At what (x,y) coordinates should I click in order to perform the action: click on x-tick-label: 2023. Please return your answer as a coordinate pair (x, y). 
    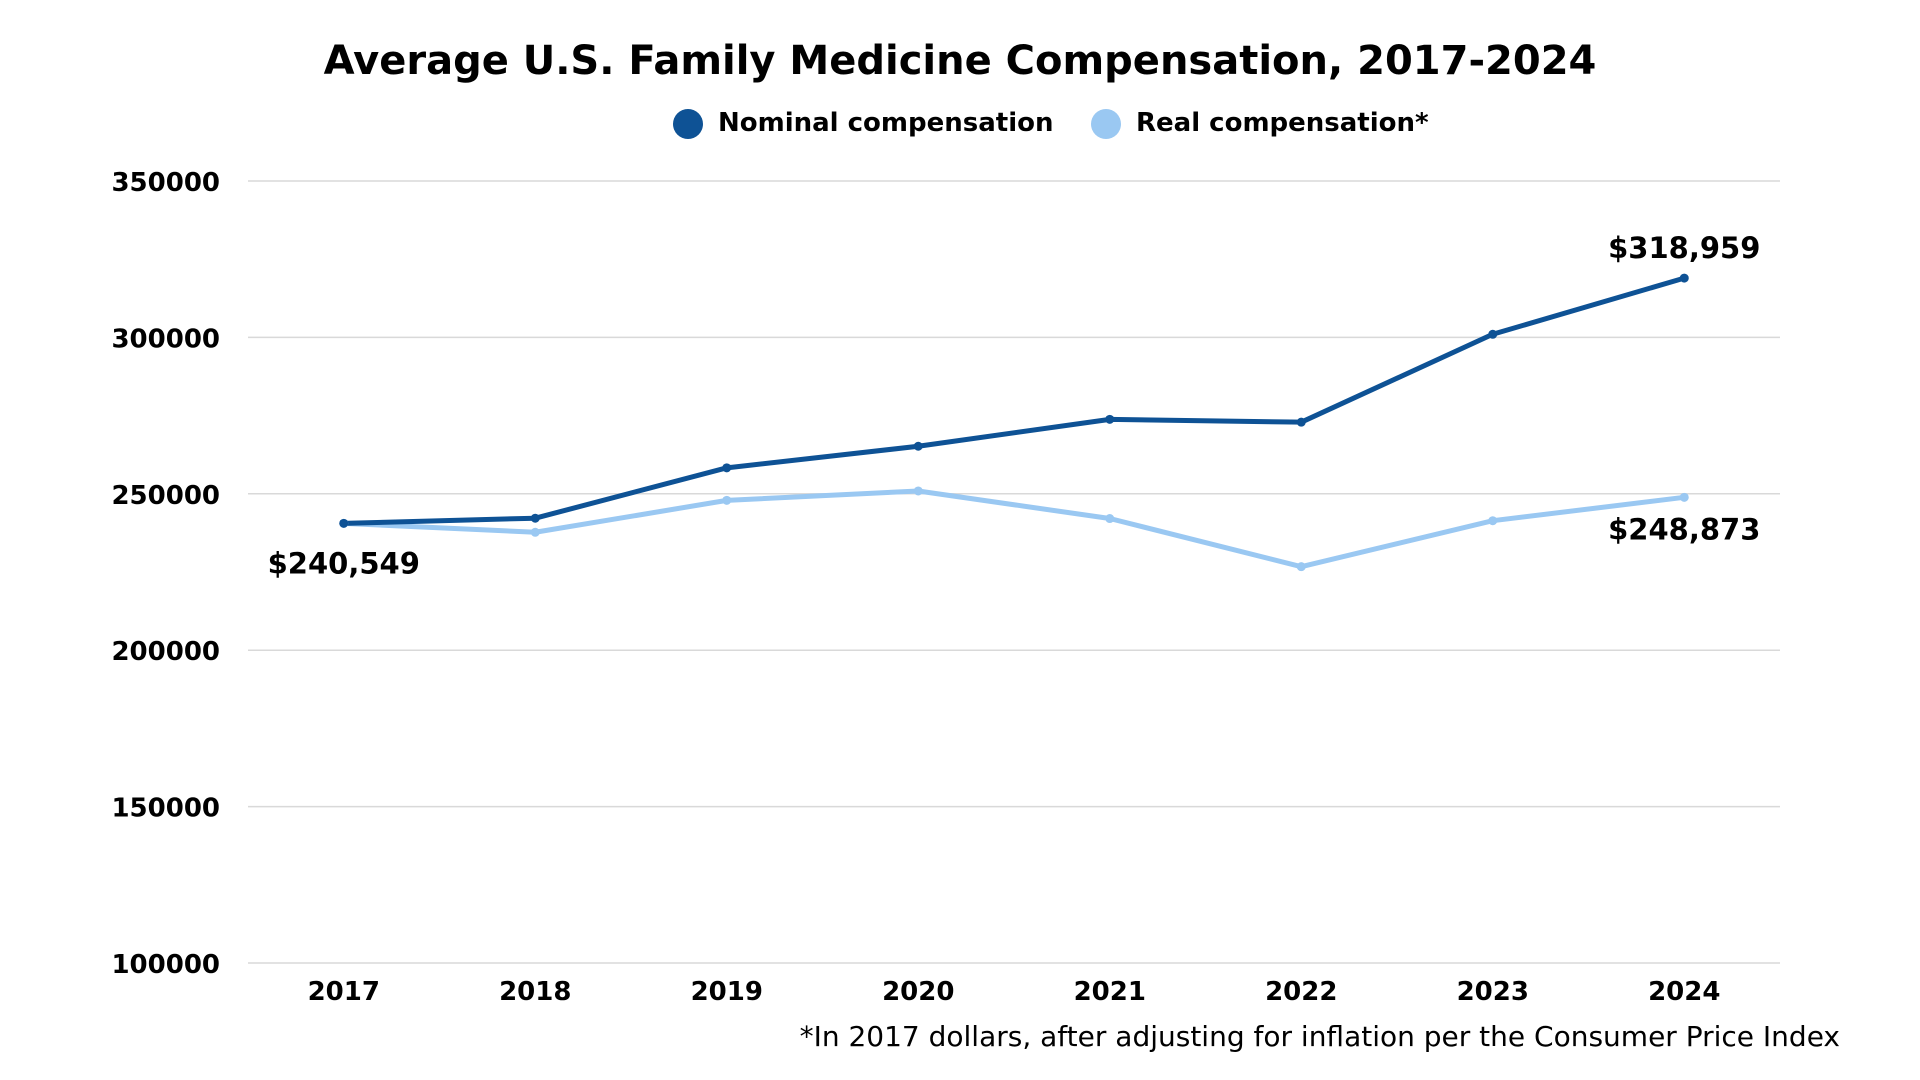
    Looking at the image, I should click on (1493, 992).